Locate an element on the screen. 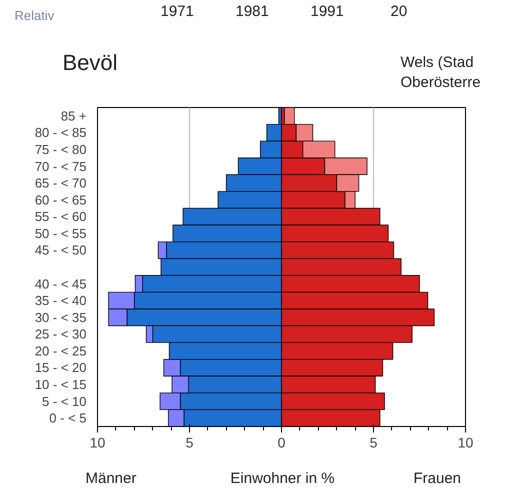  y-tick-label: 45 - < 50 is located at coordinates (60, 250).